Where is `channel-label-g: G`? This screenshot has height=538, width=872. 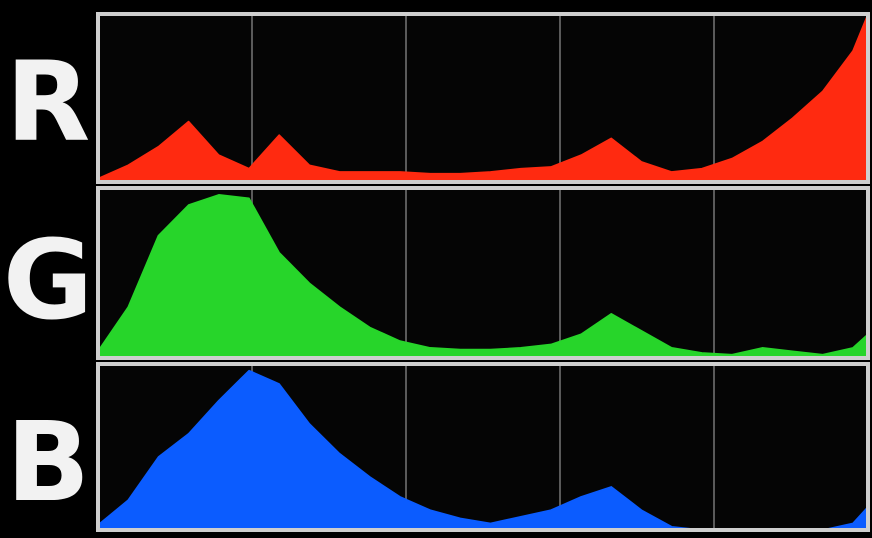
channel-label-g: G is located at coordinates (48, 280).